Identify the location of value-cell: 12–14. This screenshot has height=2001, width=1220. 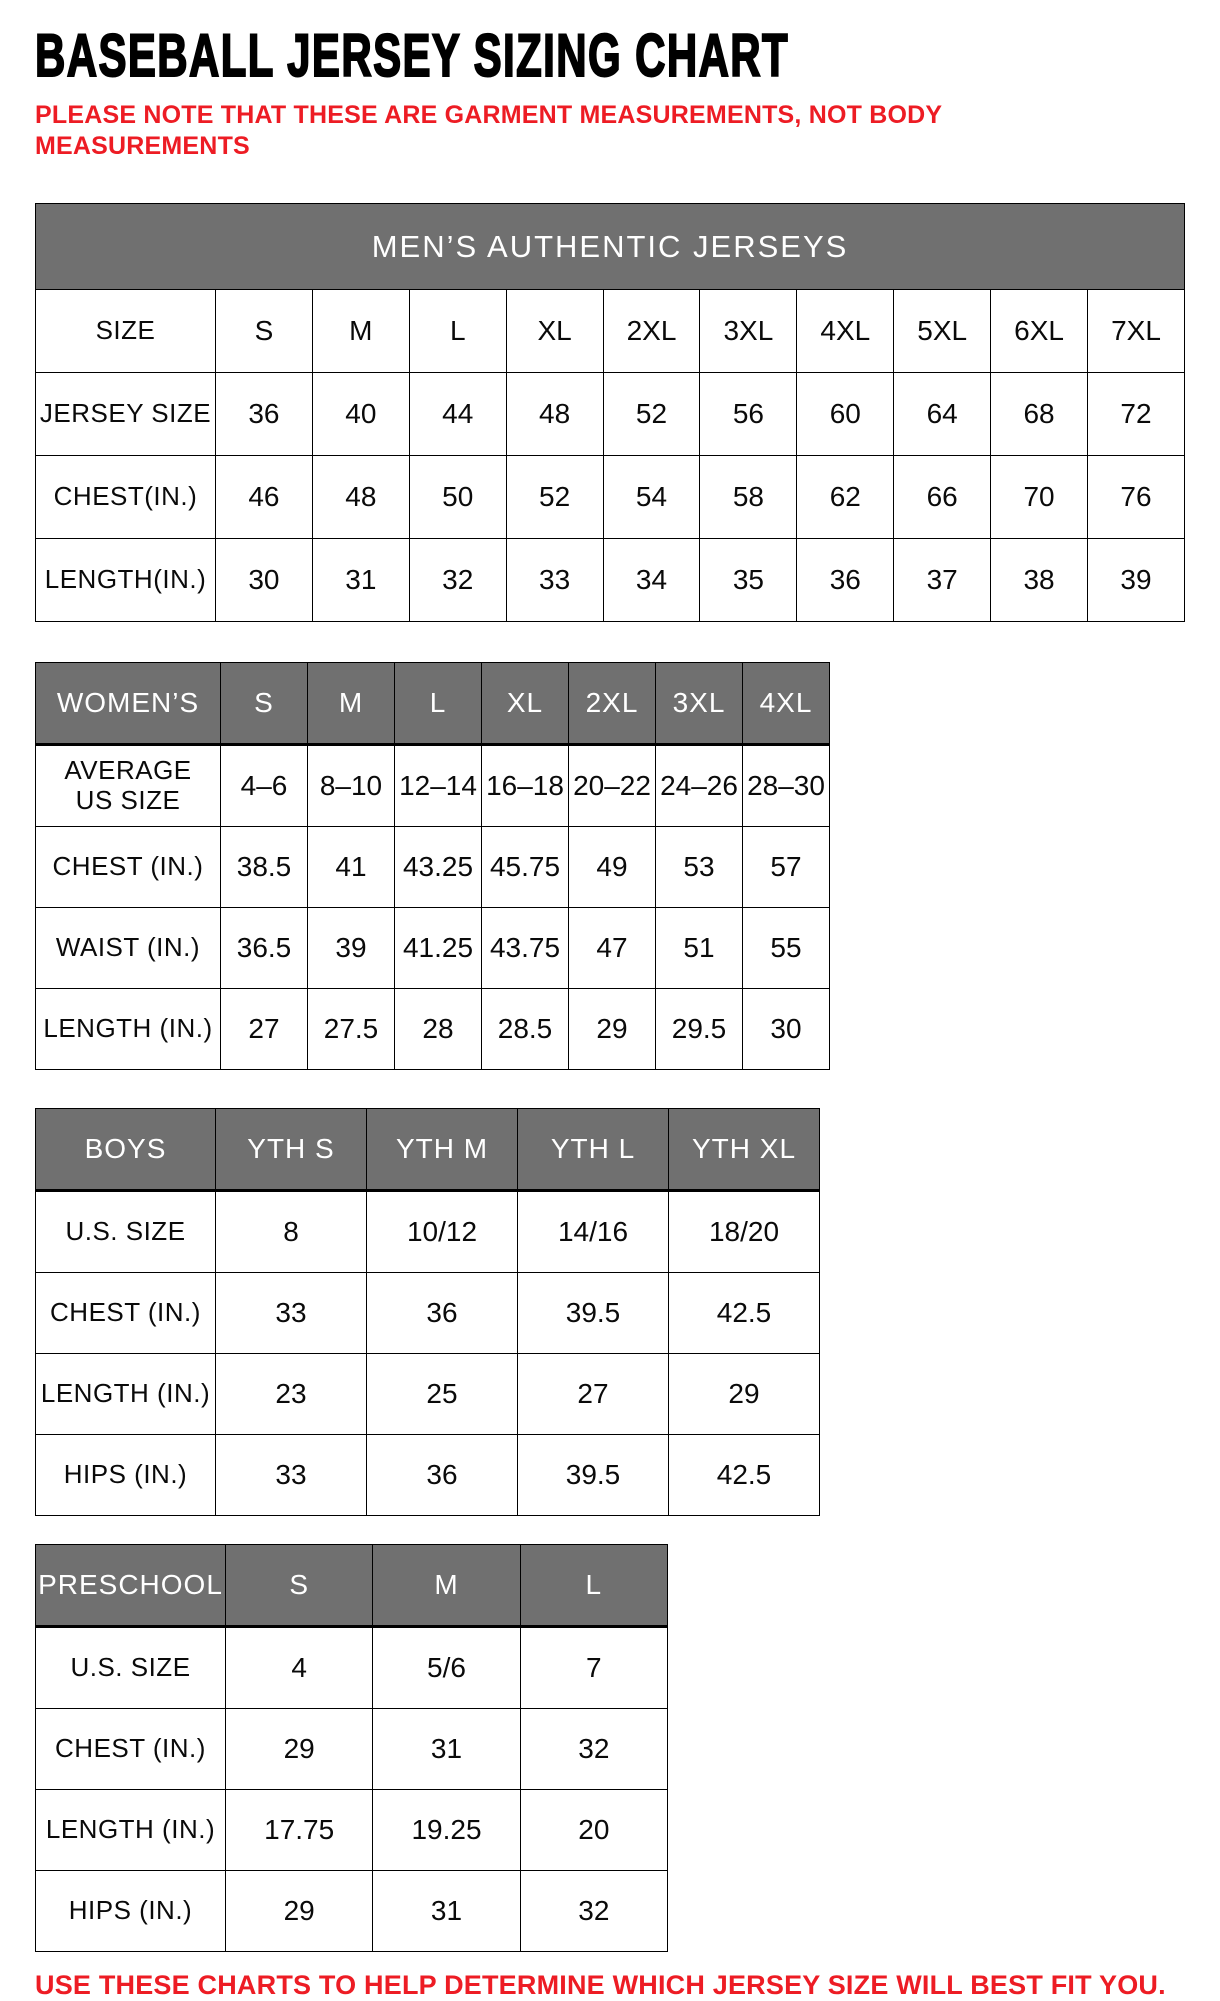
(438, 785).